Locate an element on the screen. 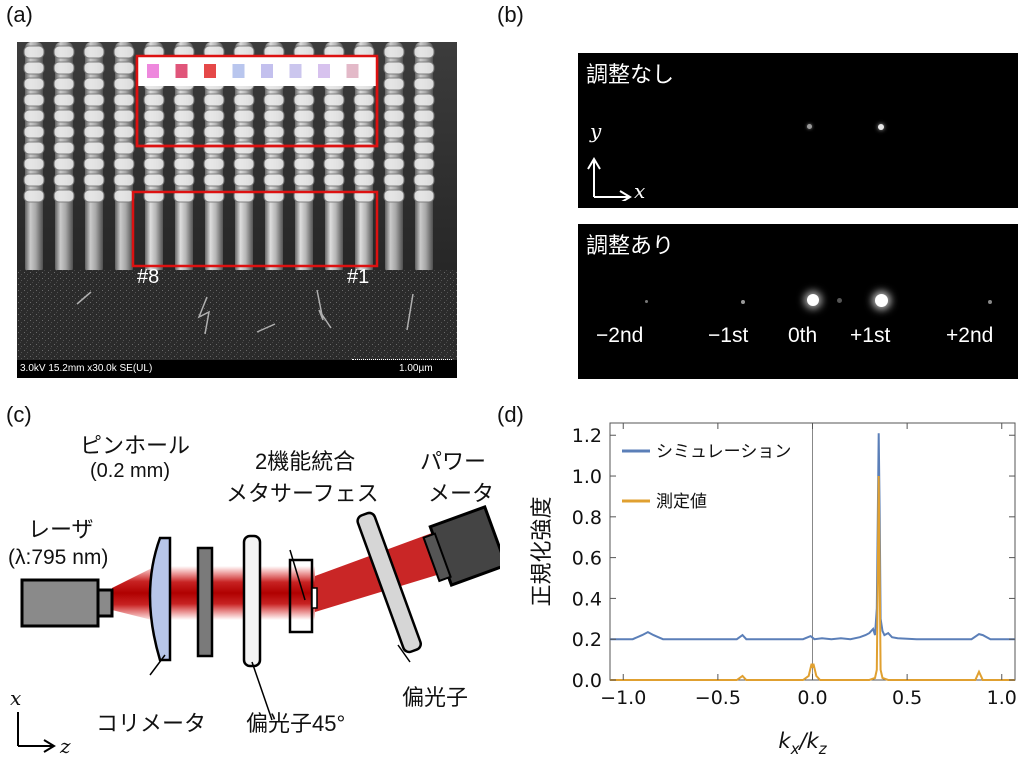 The width and height of the screenshot is (1025, 773). spot-1st is located at coordinates (881, 127).